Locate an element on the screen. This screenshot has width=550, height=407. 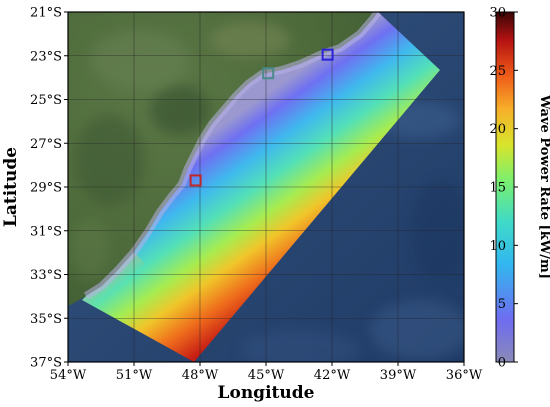
x-tick-label: 45°W is located at coordinates (266, 375).